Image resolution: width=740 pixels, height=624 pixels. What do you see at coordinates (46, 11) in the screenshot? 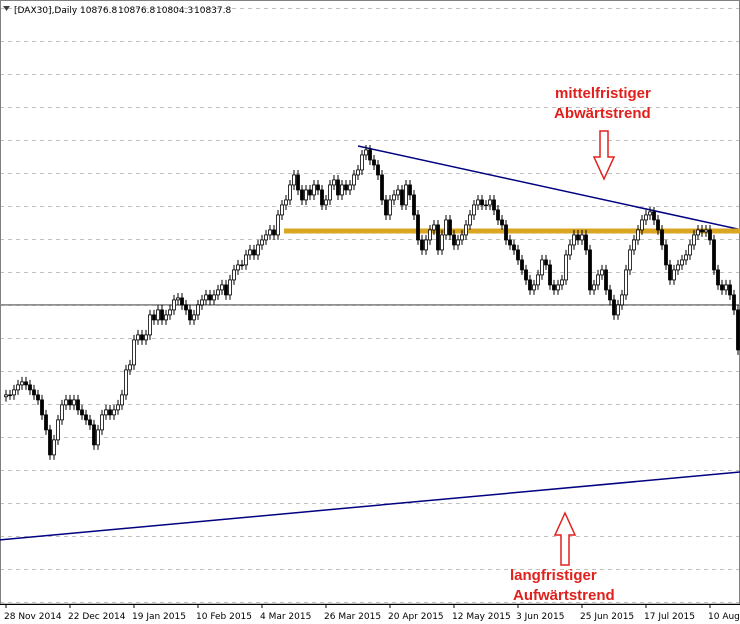
I see `symbol: [DAX30],Daily` at bounding box center [46, 11].